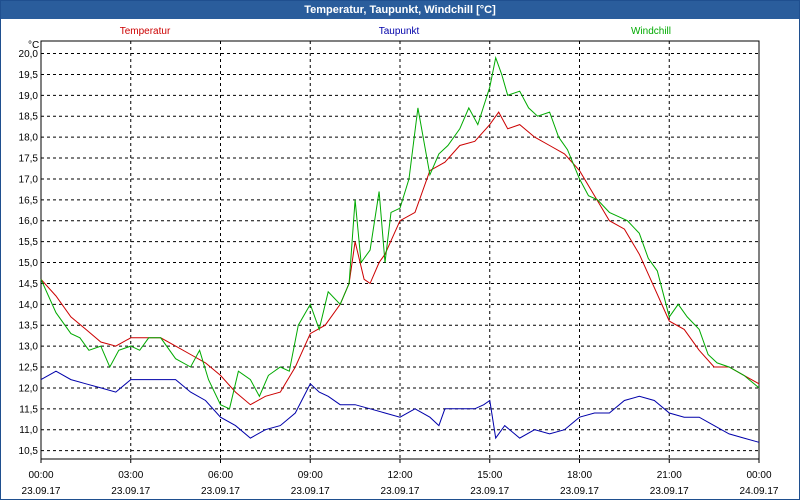  Describe the element at coordinates (29, 368) in the screenshot. I see `y-tick-label: 12,5` at that location.